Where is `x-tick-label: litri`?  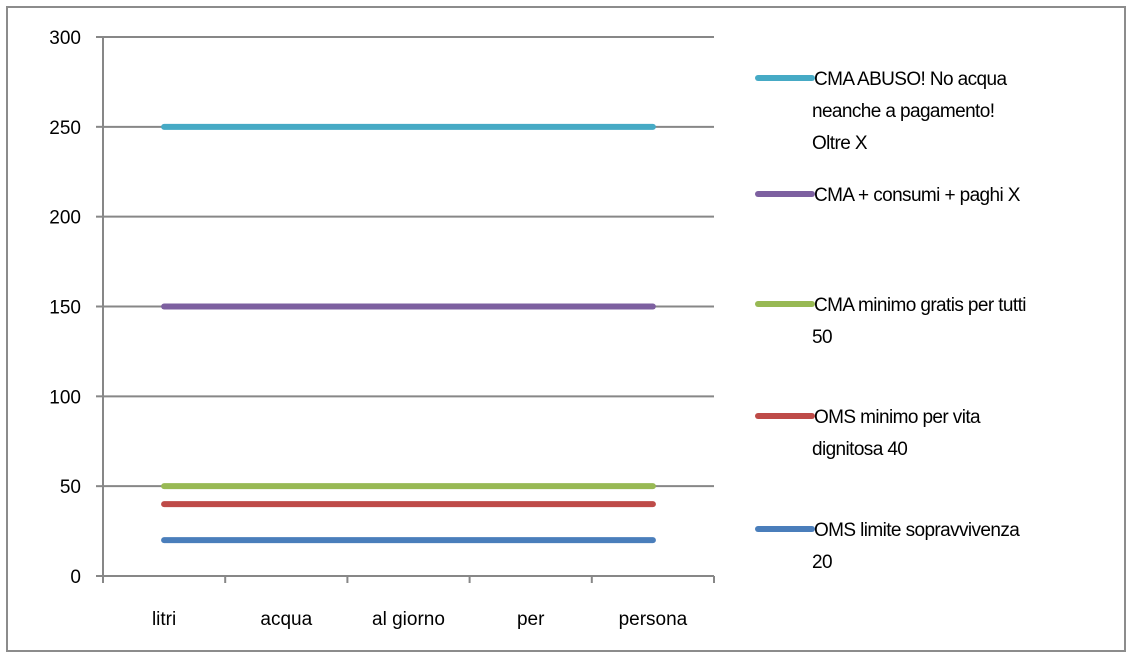
x-tick-label: litri is located at coordinates (164, 619).